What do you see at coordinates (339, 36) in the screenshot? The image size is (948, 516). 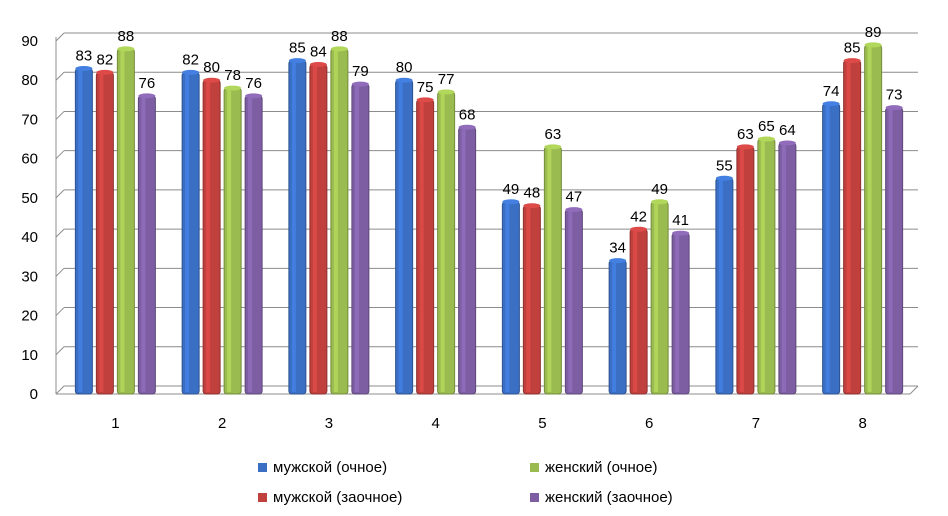 I see `data-label: 88` at bounding box center [339, 36].